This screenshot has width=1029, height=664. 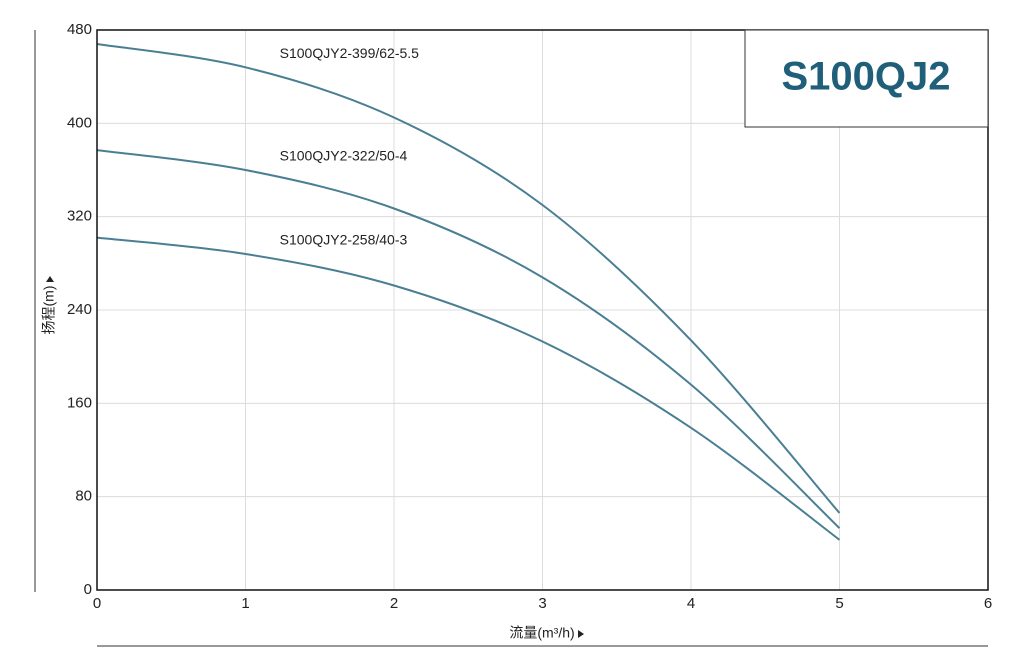 I want to click on y-tick-label: 160, so click(x=79, y=402).